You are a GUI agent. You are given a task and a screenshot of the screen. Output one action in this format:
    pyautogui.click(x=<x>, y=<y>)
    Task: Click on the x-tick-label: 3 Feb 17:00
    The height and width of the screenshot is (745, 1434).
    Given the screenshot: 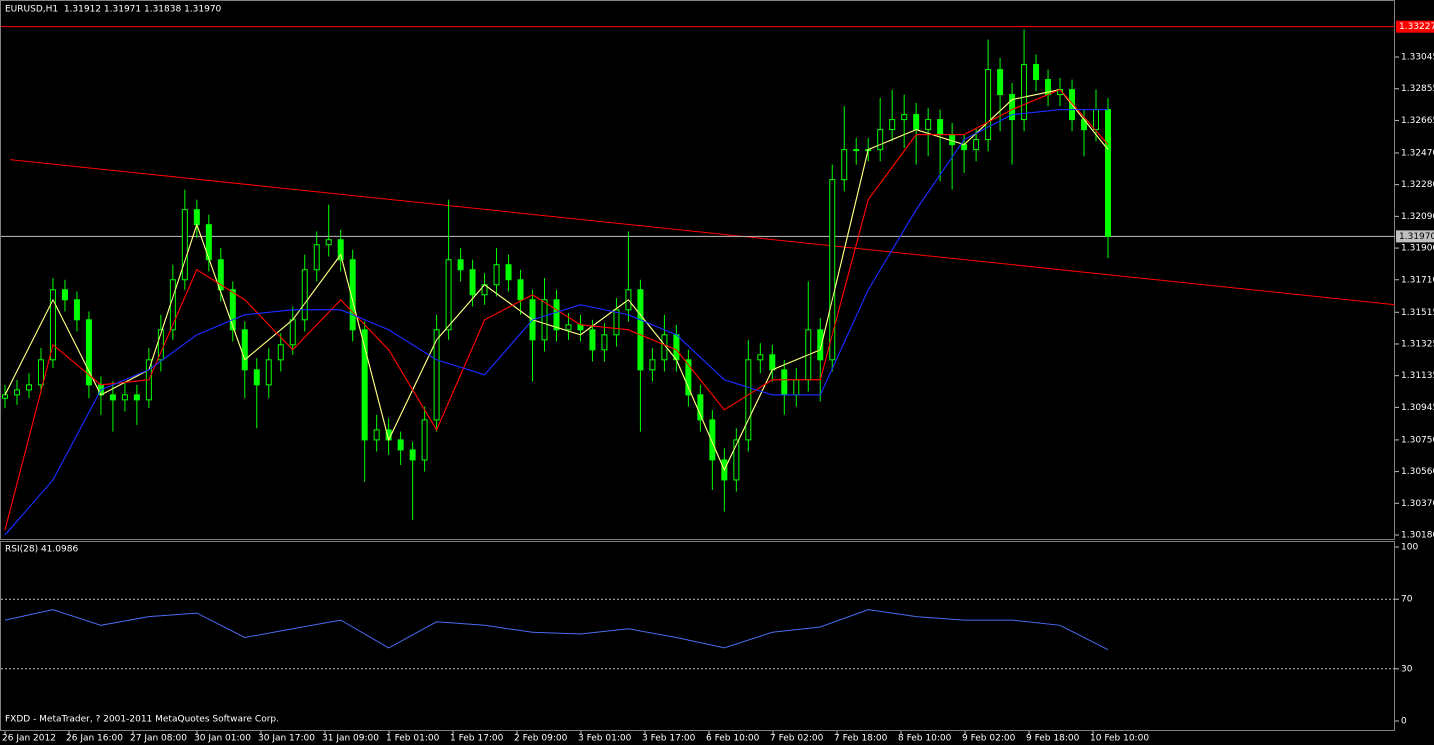 What is the action you would take?
    pyautogui.click(x=669, y=739)
    